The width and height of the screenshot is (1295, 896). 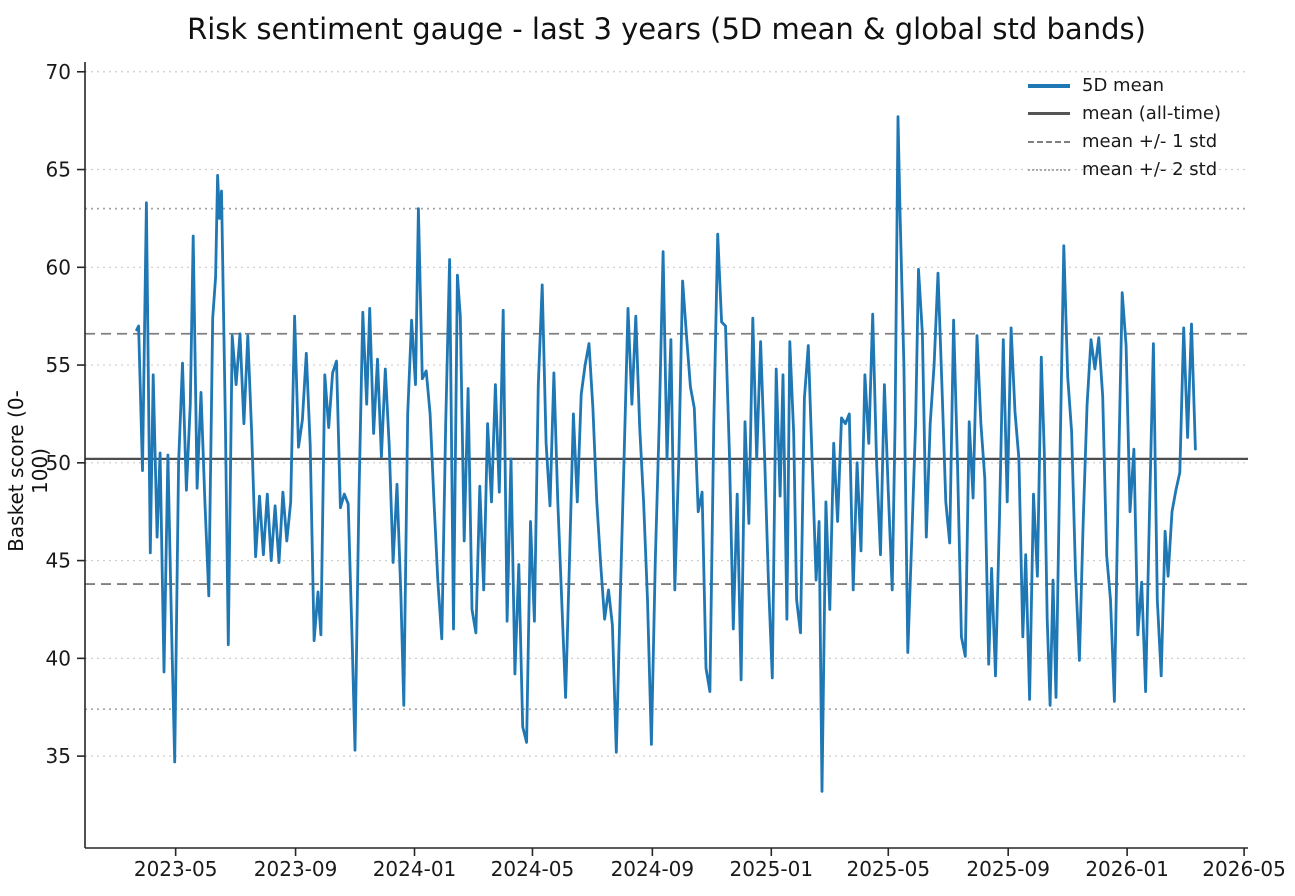 I want to click on x-tick-label: 2024-05, so click(x=533, y=869).